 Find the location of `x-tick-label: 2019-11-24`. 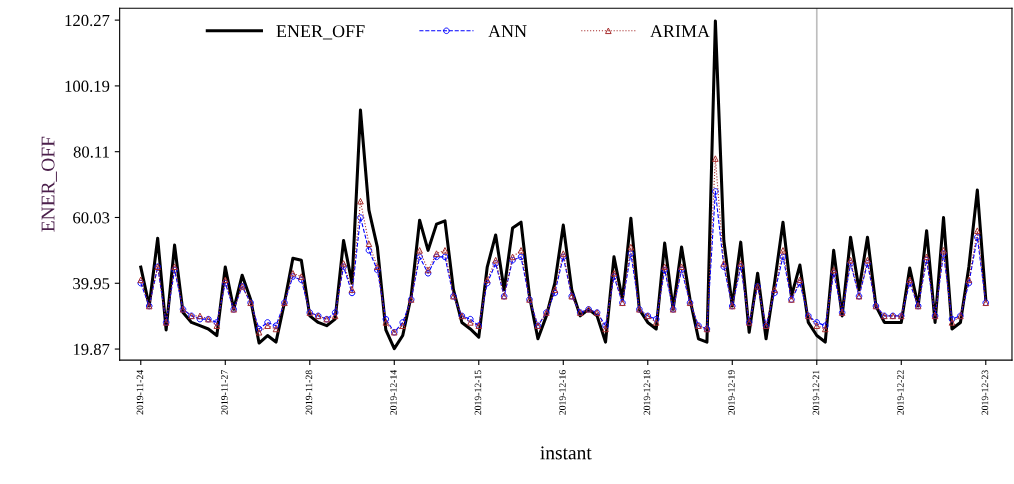

x-tick-label: 2019-11-24 is located at coordinates (140, 392).